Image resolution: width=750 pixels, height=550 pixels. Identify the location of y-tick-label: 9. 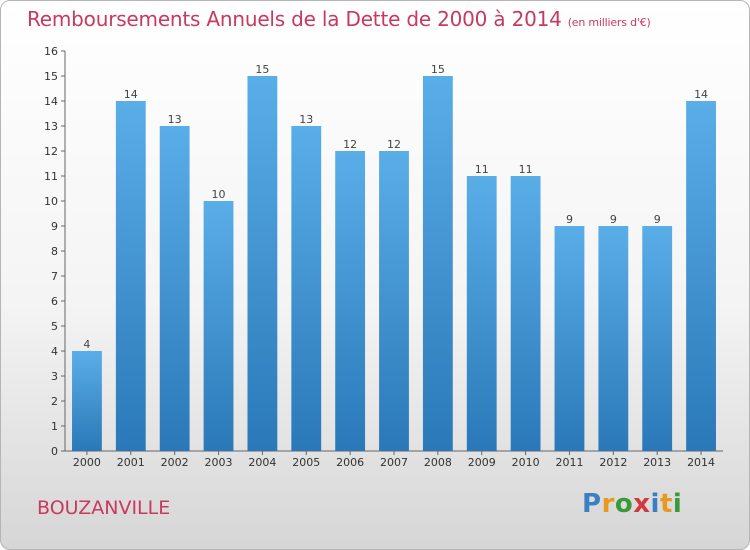
(54, 226).